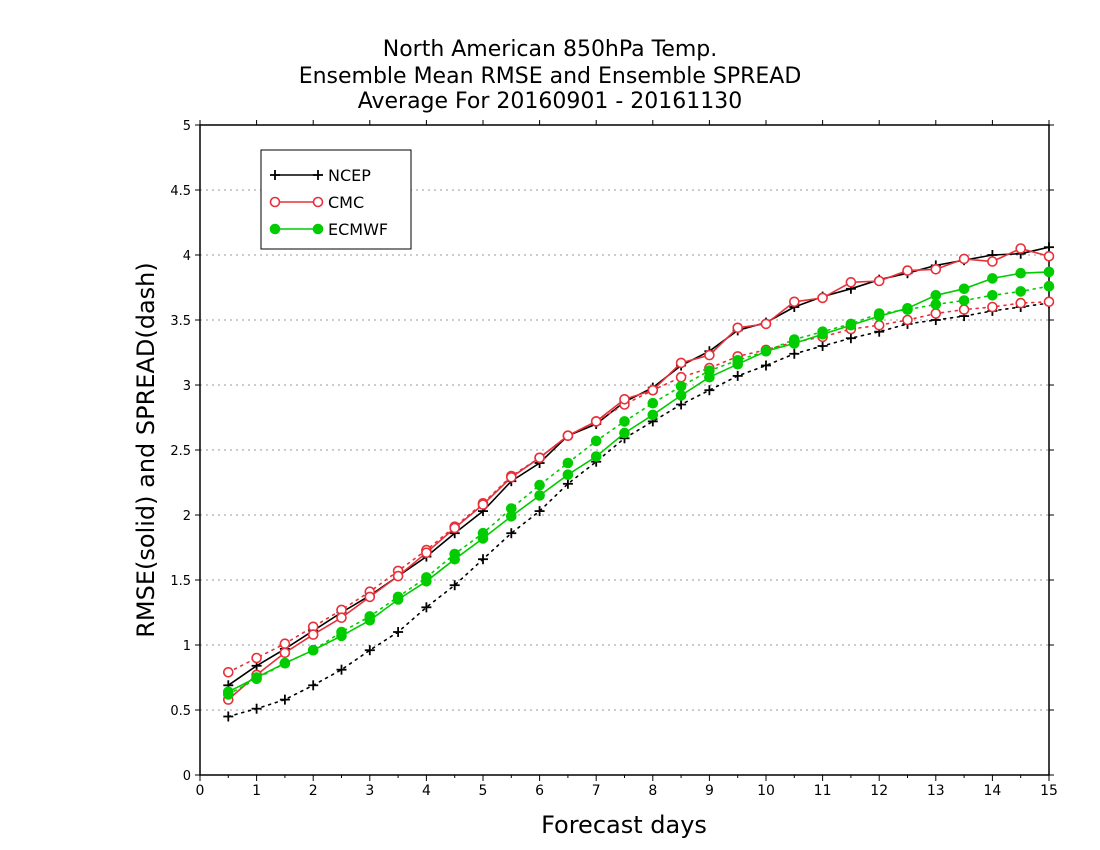  What do you see at coordinates (275, 229) in the screenshot?
I see `legend-marker-start` at bounding box center [275, 229].